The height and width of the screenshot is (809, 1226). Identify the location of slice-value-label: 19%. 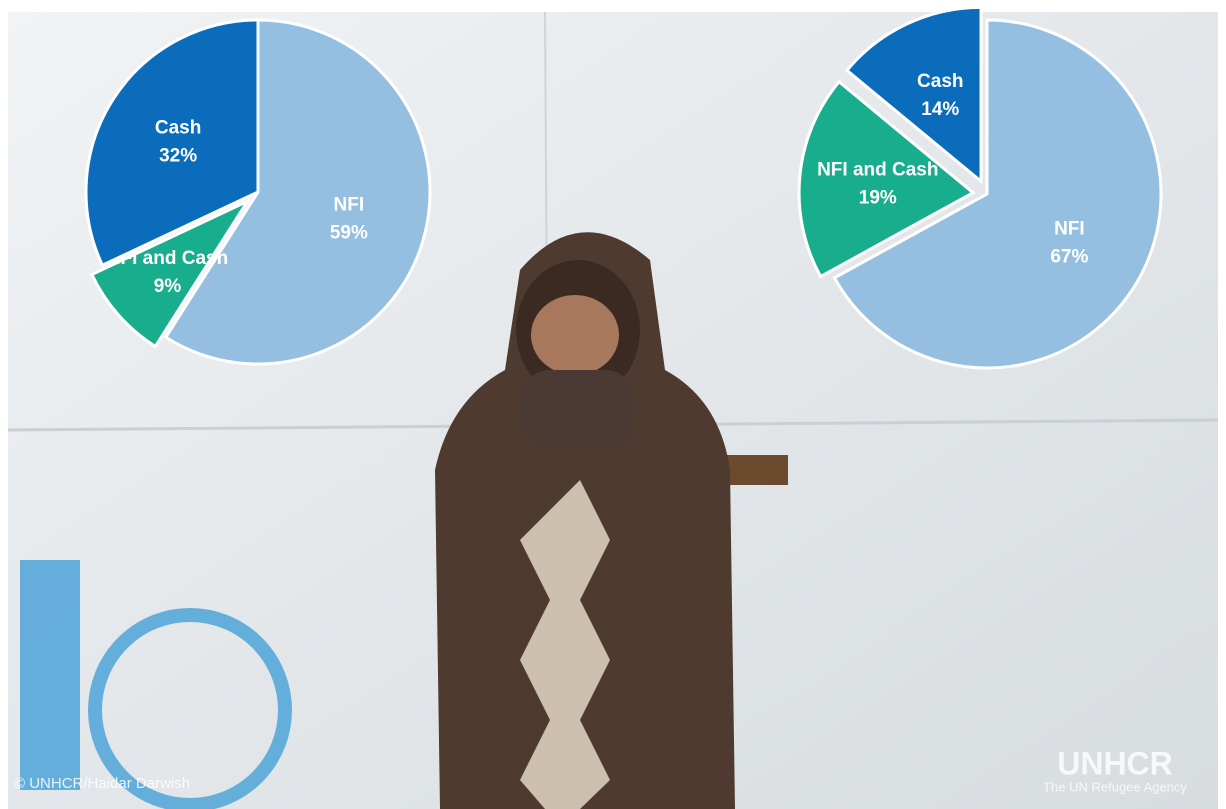
(878, 198).